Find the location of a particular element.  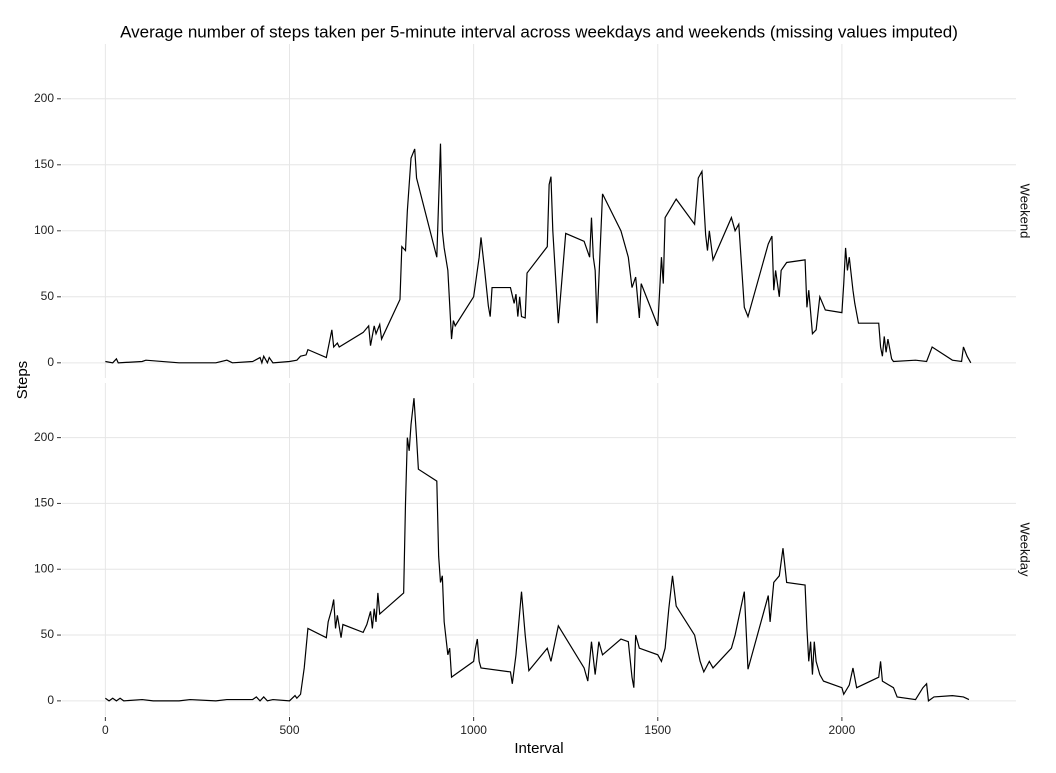

facet-label: Weekend is located at coordinates (1025, 211).